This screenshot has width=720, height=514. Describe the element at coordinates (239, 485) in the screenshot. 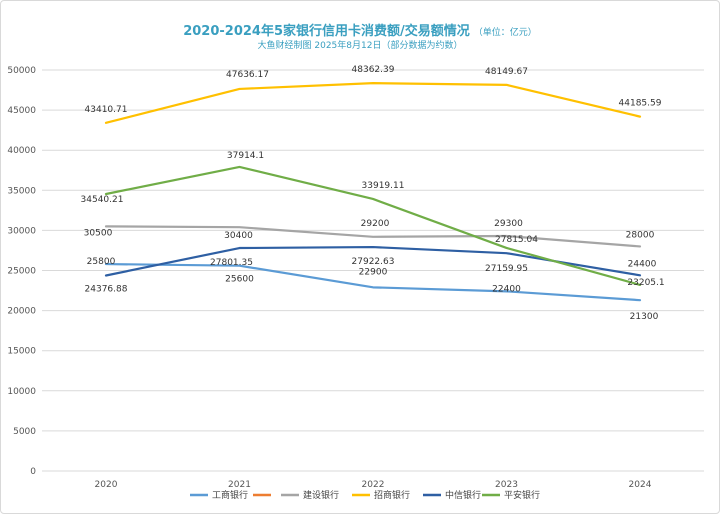

I see `x-tick-label: 2021` at that location.